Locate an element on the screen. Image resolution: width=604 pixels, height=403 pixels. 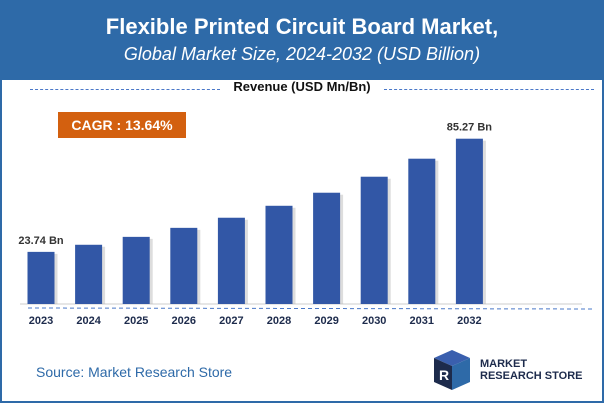
bar-2024 is located at coordinates (89, 274).